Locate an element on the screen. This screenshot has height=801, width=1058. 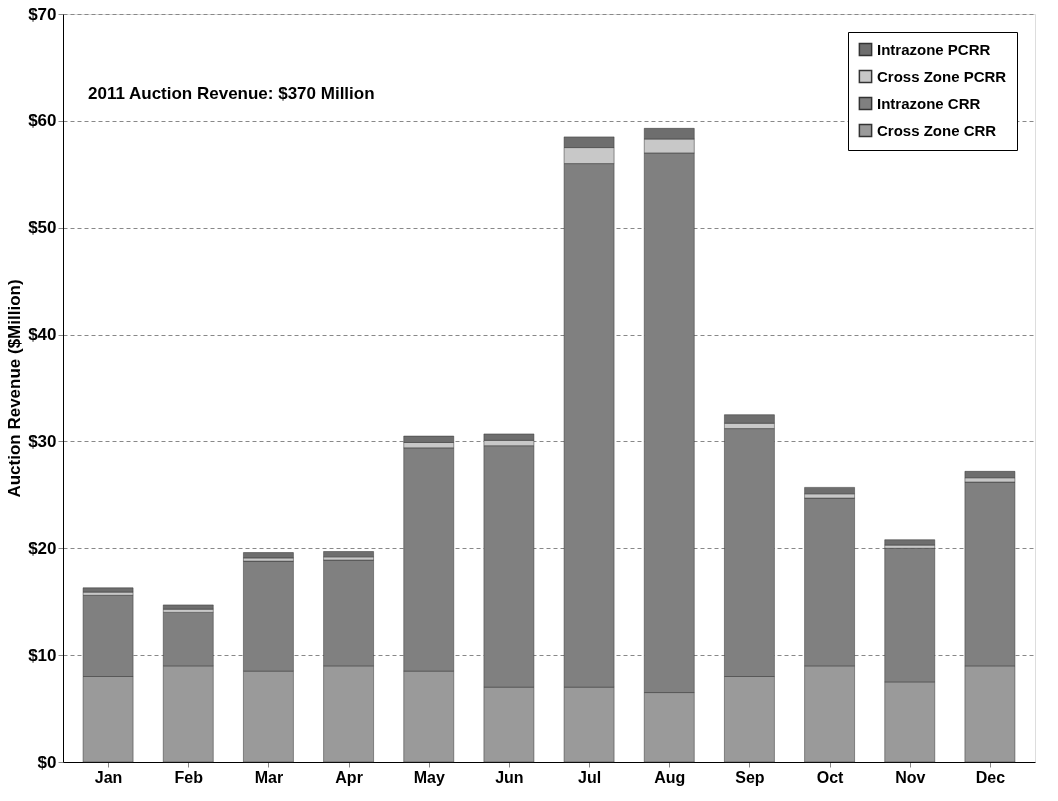
x-tick-label: Oct is located at coordinates (830, 777).